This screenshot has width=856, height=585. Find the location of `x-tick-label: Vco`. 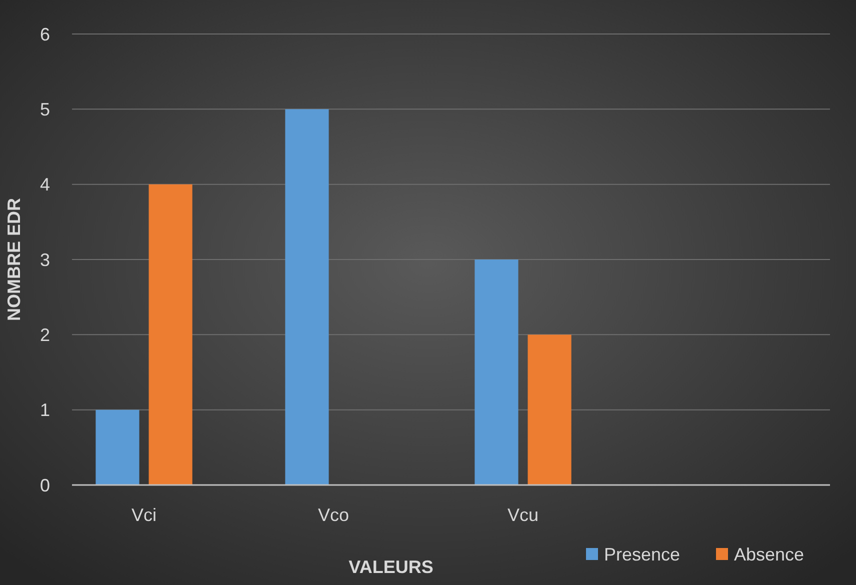

x-tick-label: Vco is located at coordinates (334, 515).